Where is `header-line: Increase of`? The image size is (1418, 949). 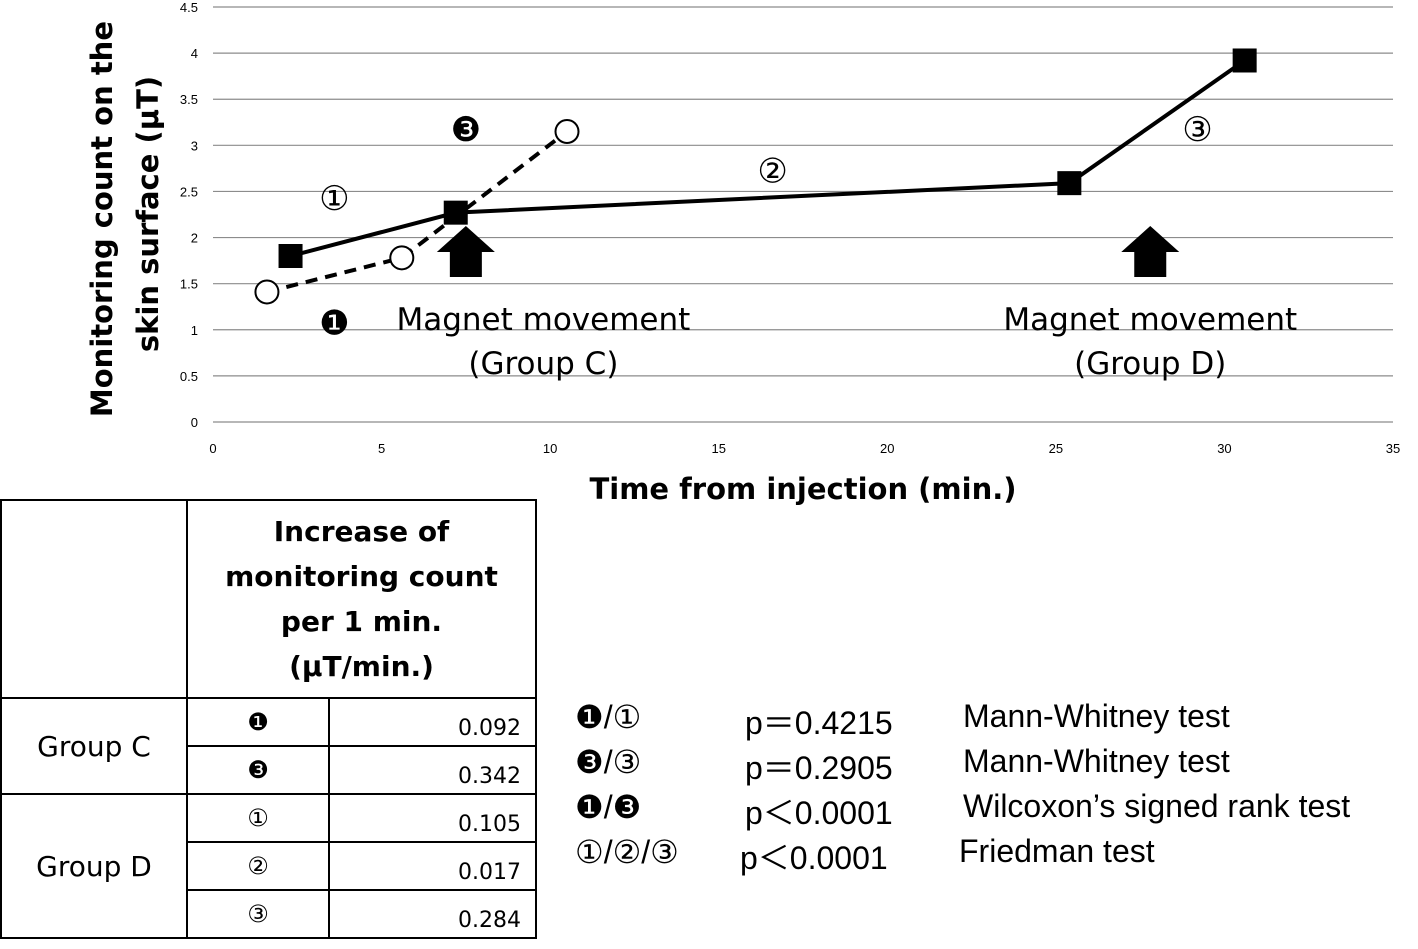
header-line: Increase of is located at coordinates (361, 531).